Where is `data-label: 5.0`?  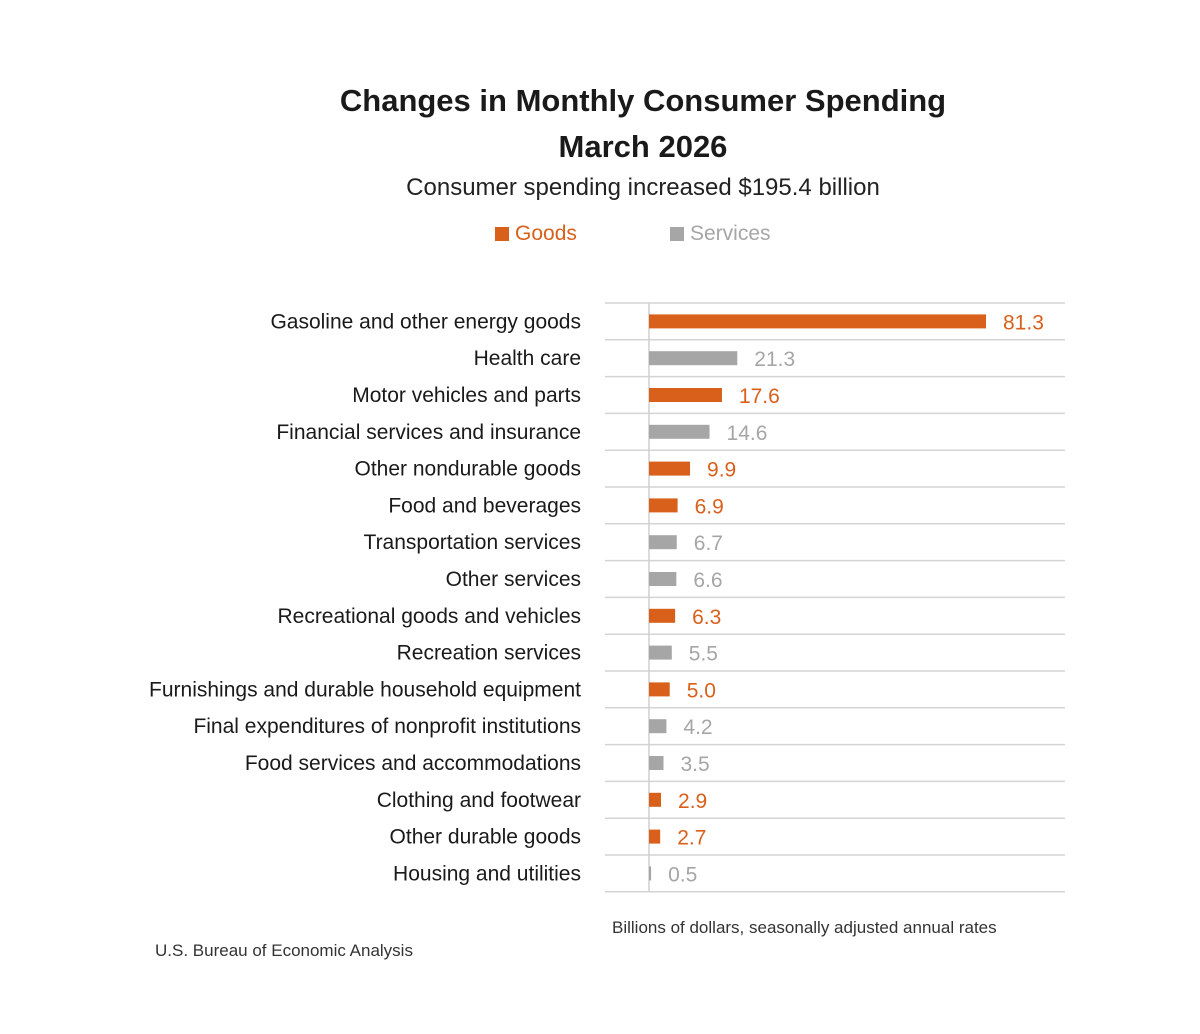
data-label: 5.0 is located at coordinates (701, 690).